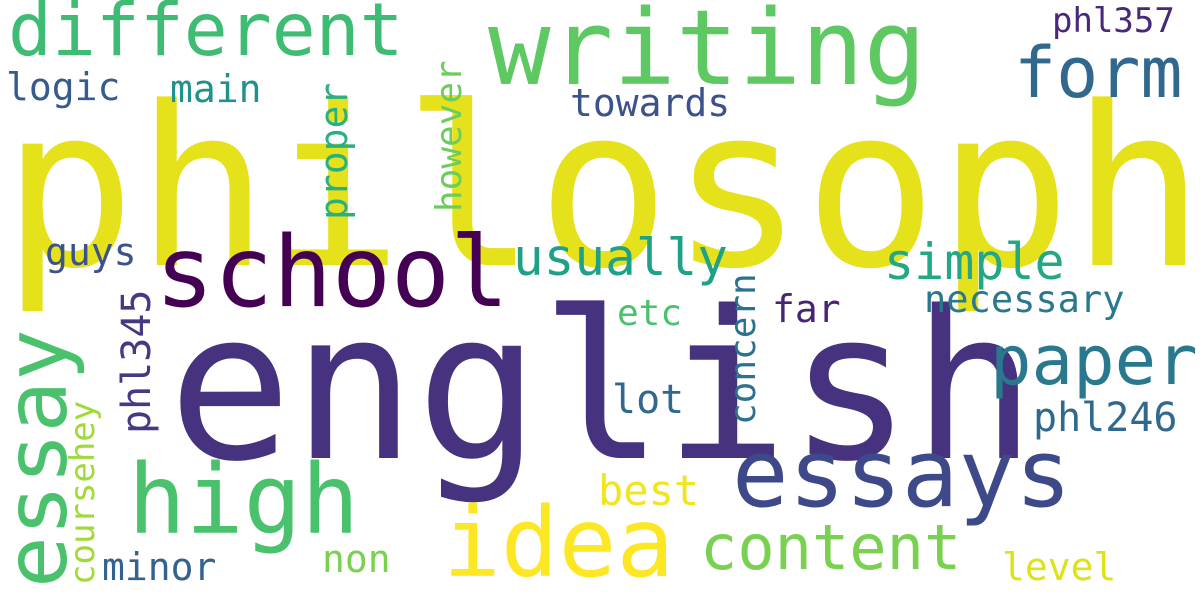 This screenshot has height=600, width=1200. Describe the element at coordinates (1024, 299) in the screenshot. I see `word-necessary: necessary` at that location.